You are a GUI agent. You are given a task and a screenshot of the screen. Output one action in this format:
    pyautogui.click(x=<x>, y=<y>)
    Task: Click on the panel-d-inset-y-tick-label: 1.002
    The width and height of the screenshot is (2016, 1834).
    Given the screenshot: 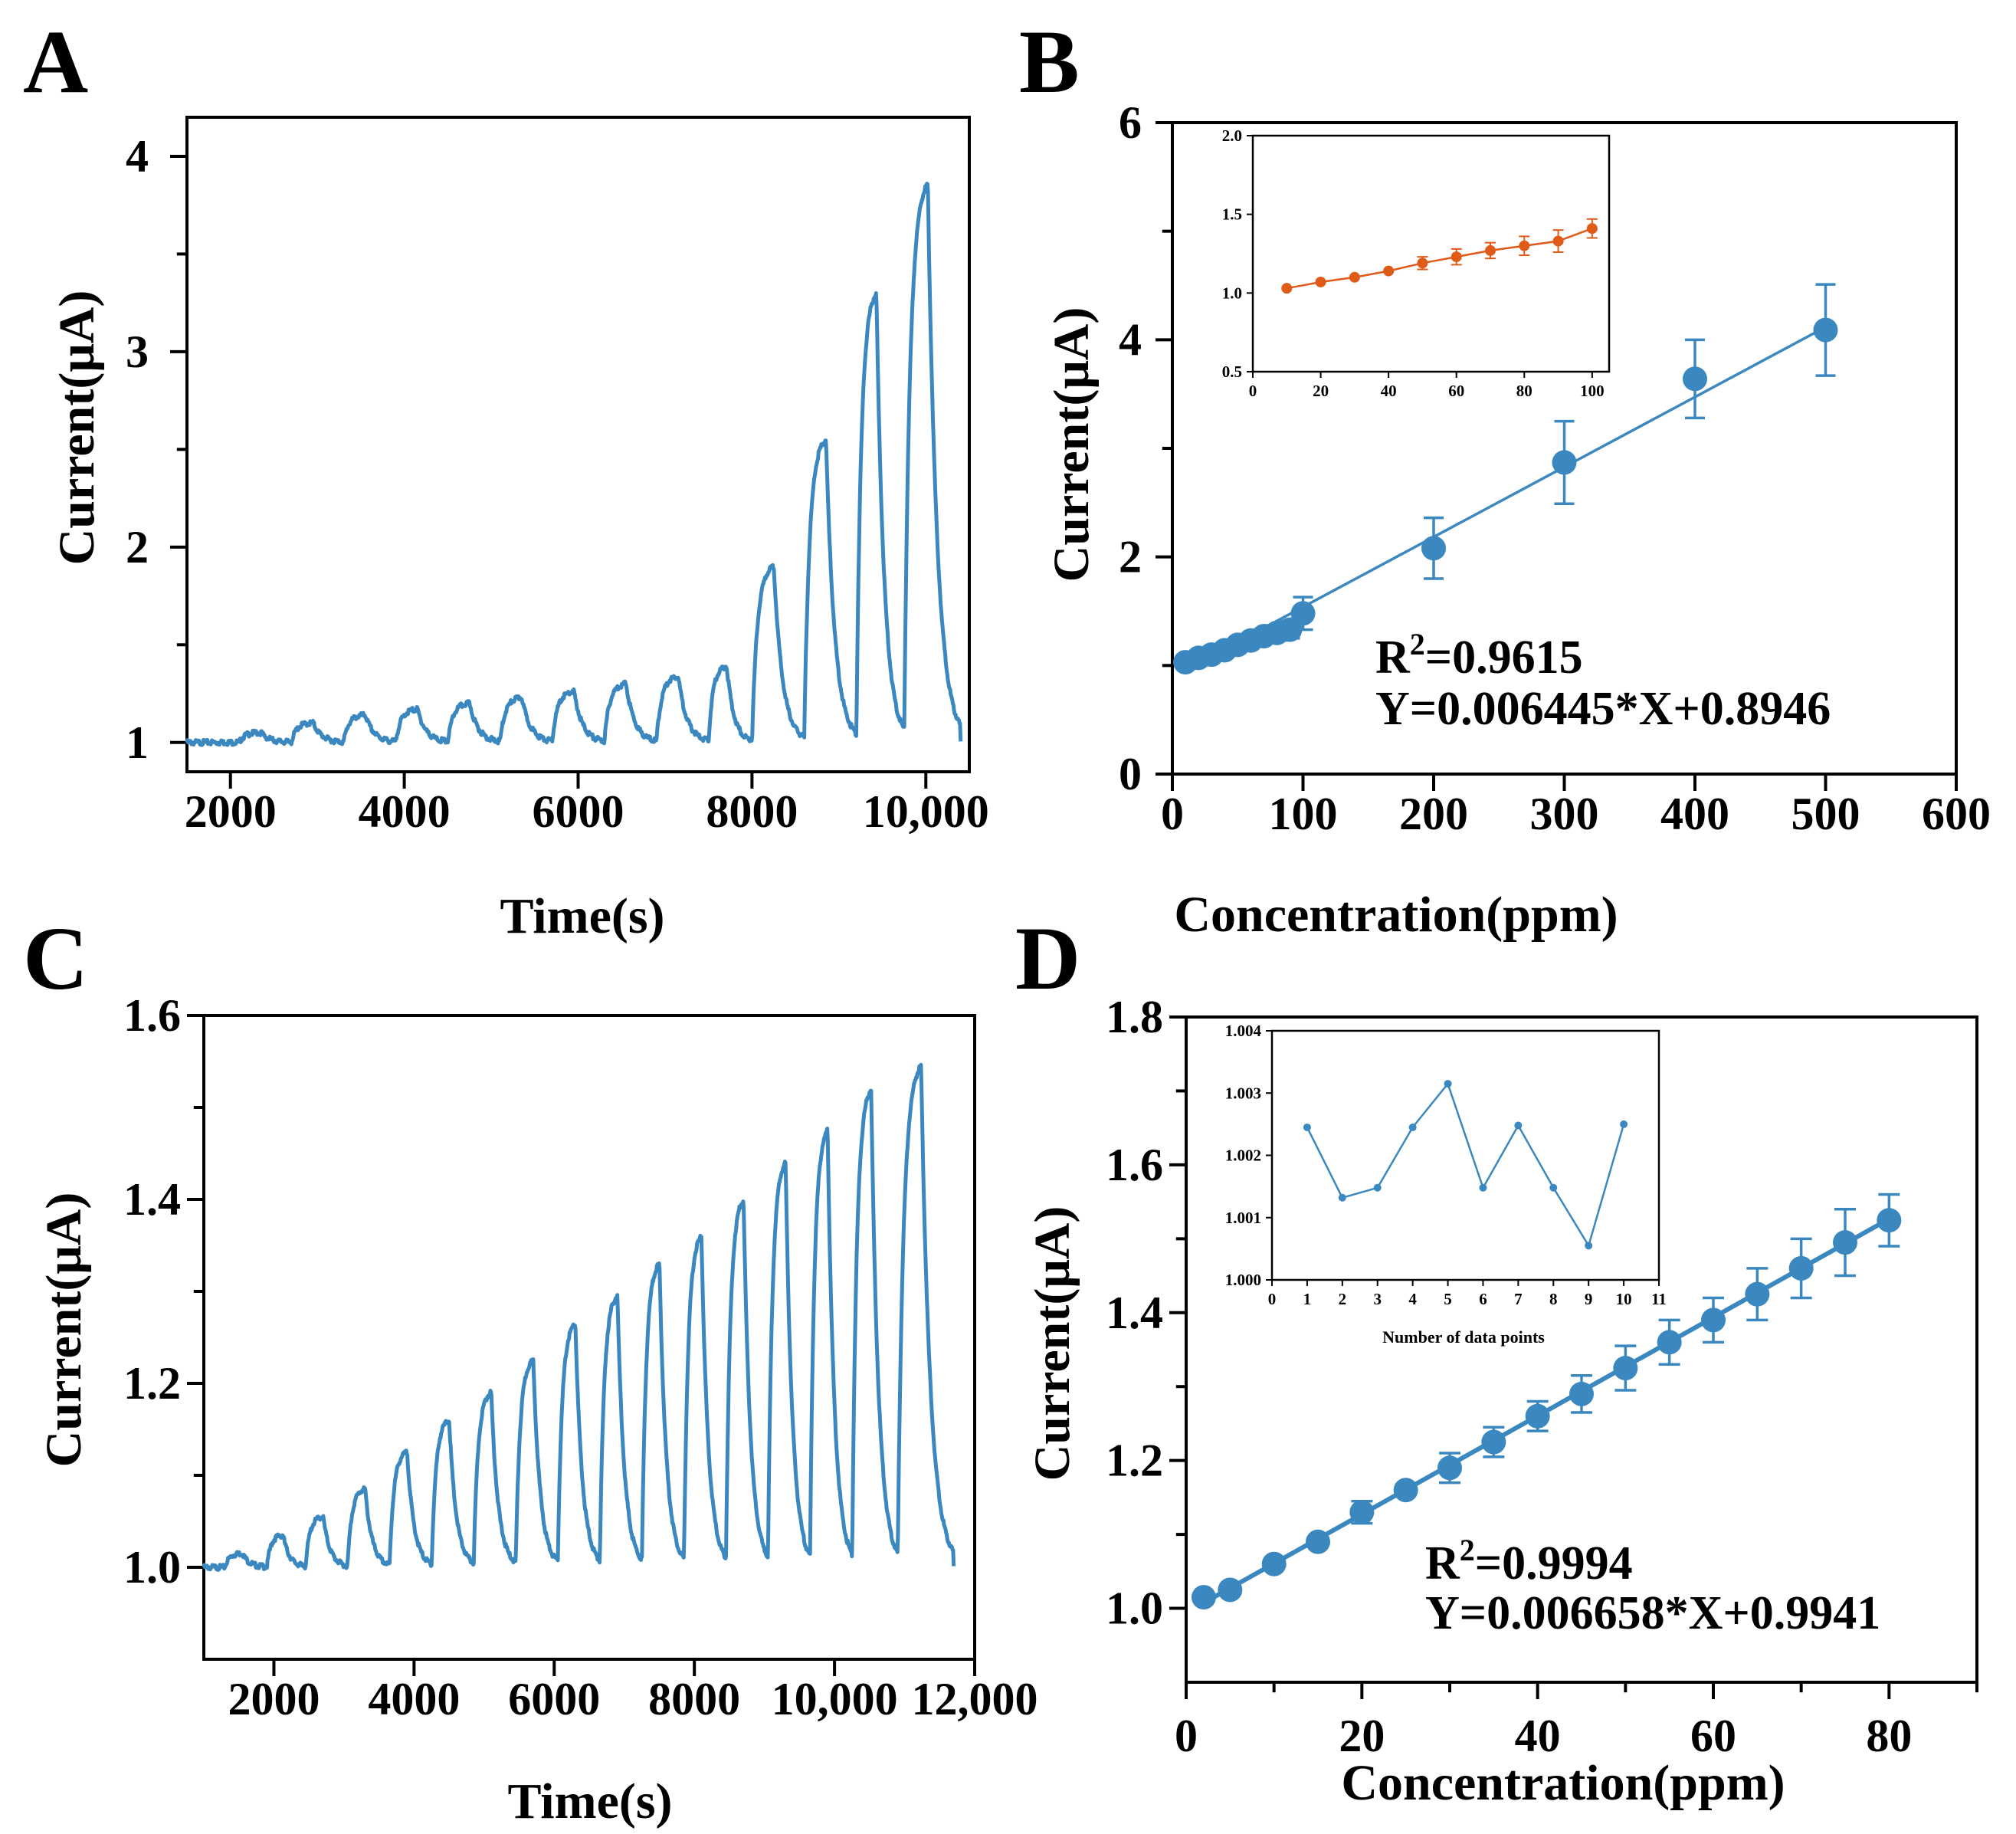 What is the action you would take?
    pyautogui.click(x=1243, y=1156)
    